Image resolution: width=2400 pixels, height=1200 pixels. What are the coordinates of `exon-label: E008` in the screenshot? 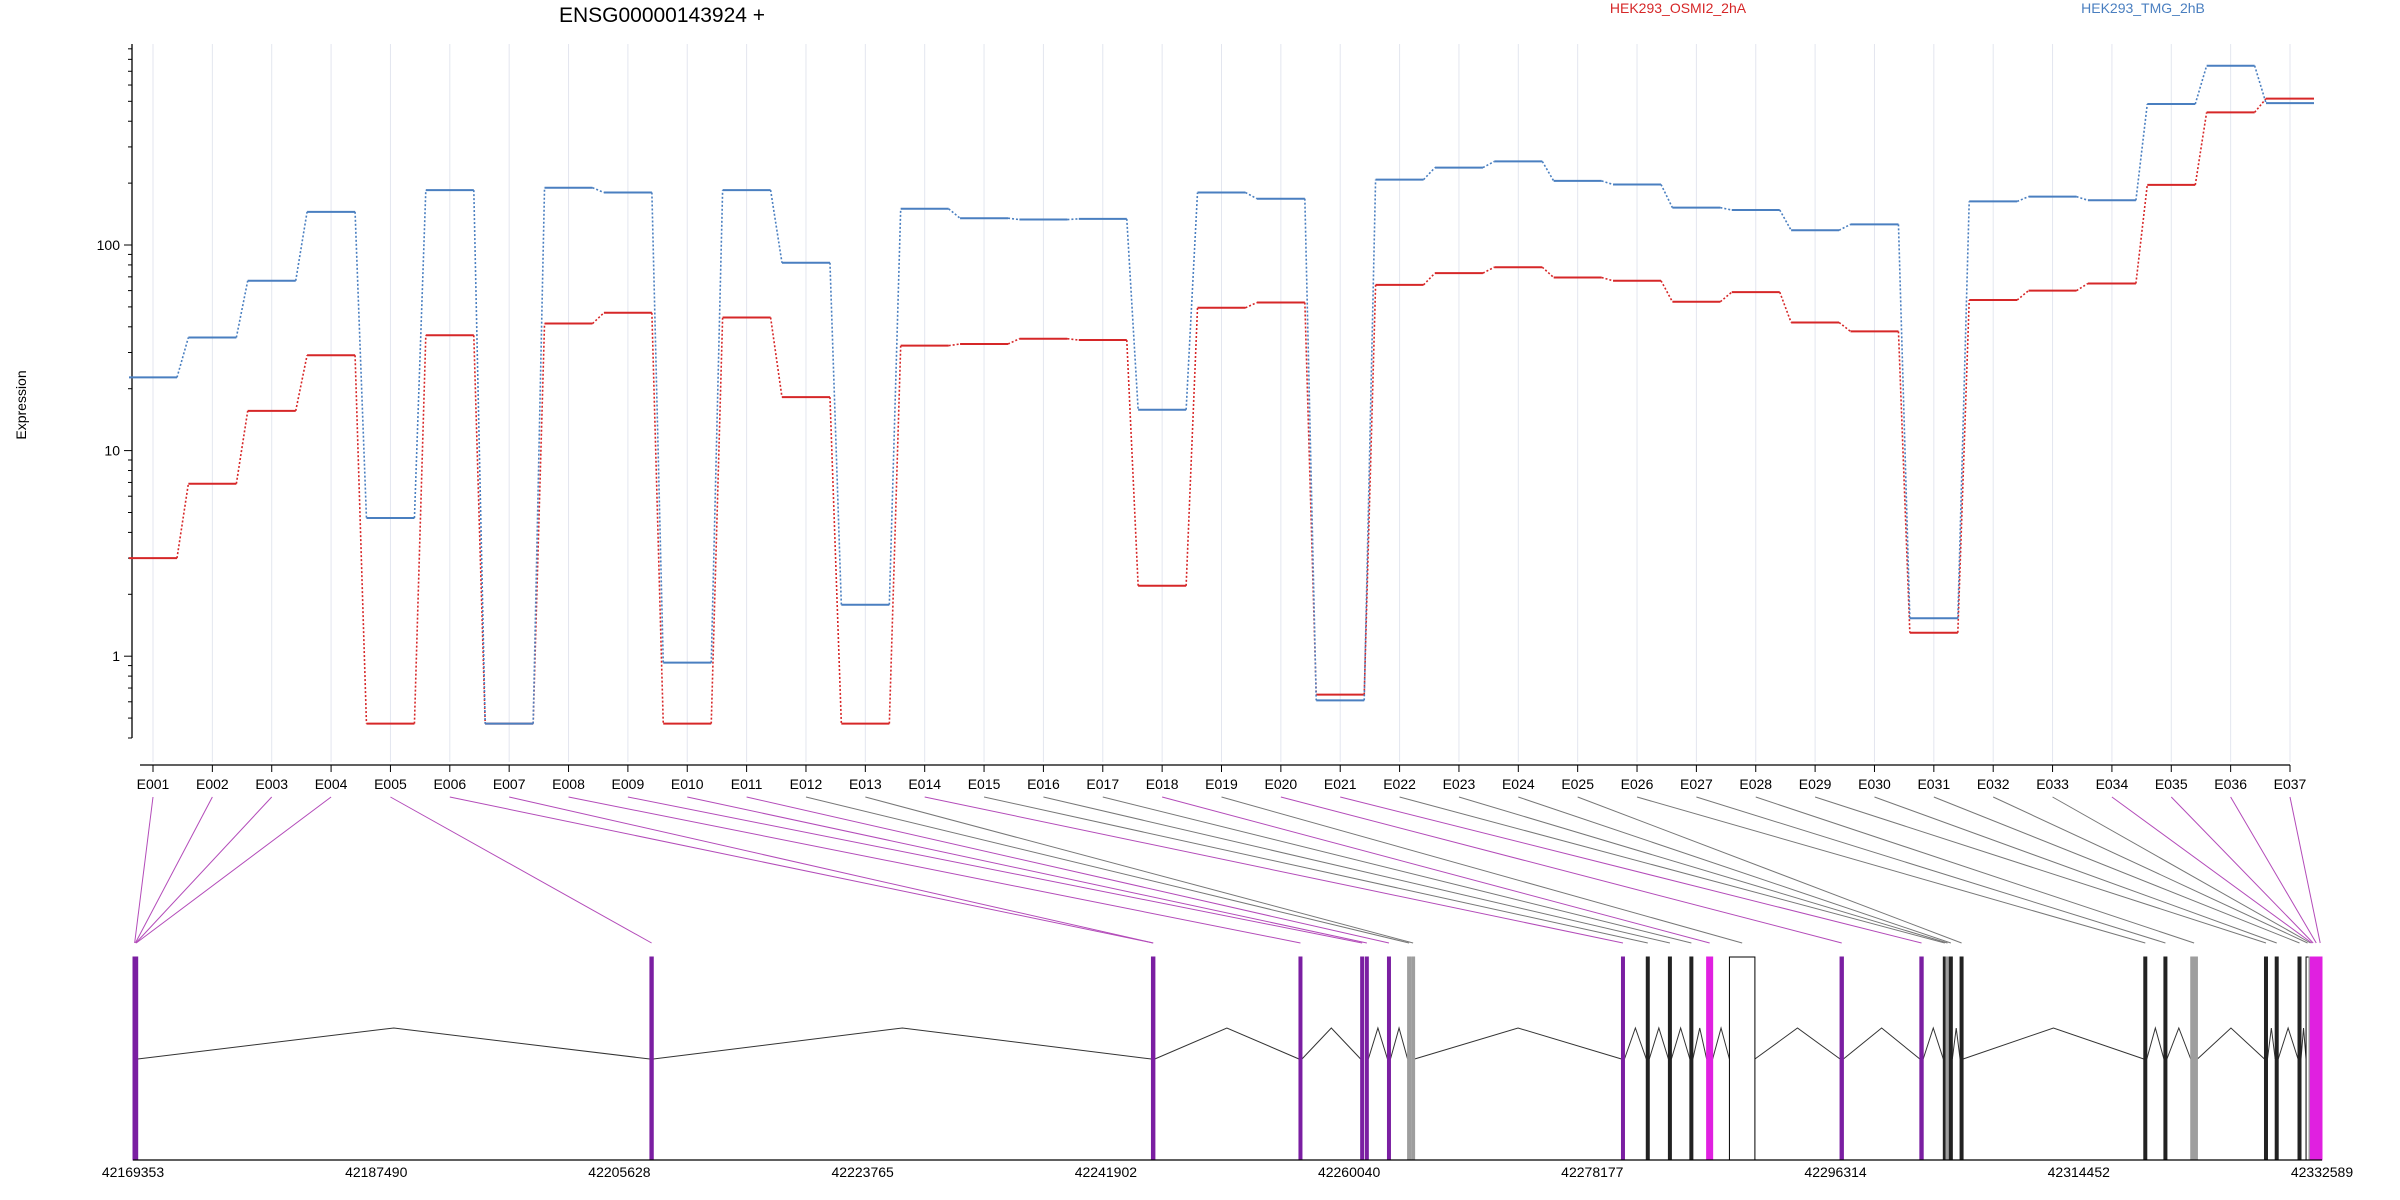 It's located at (568, 784).